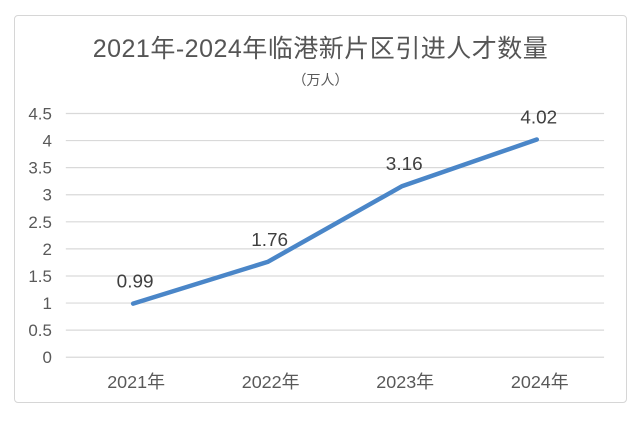 The width and height of the screenshot is (640, 423). What do you see at coordinates (269, 240) in the screenshot?
I see `data-point-label: 1.76` at bounding box center [269, 240].